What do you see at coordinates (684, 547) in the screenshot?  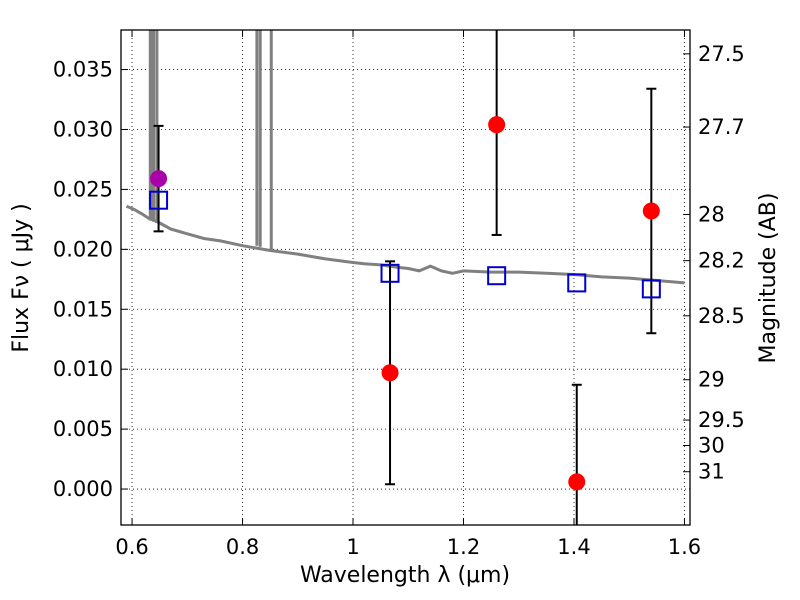 I see `x-tick-label: 1.6` at bounding box center [684, 547].